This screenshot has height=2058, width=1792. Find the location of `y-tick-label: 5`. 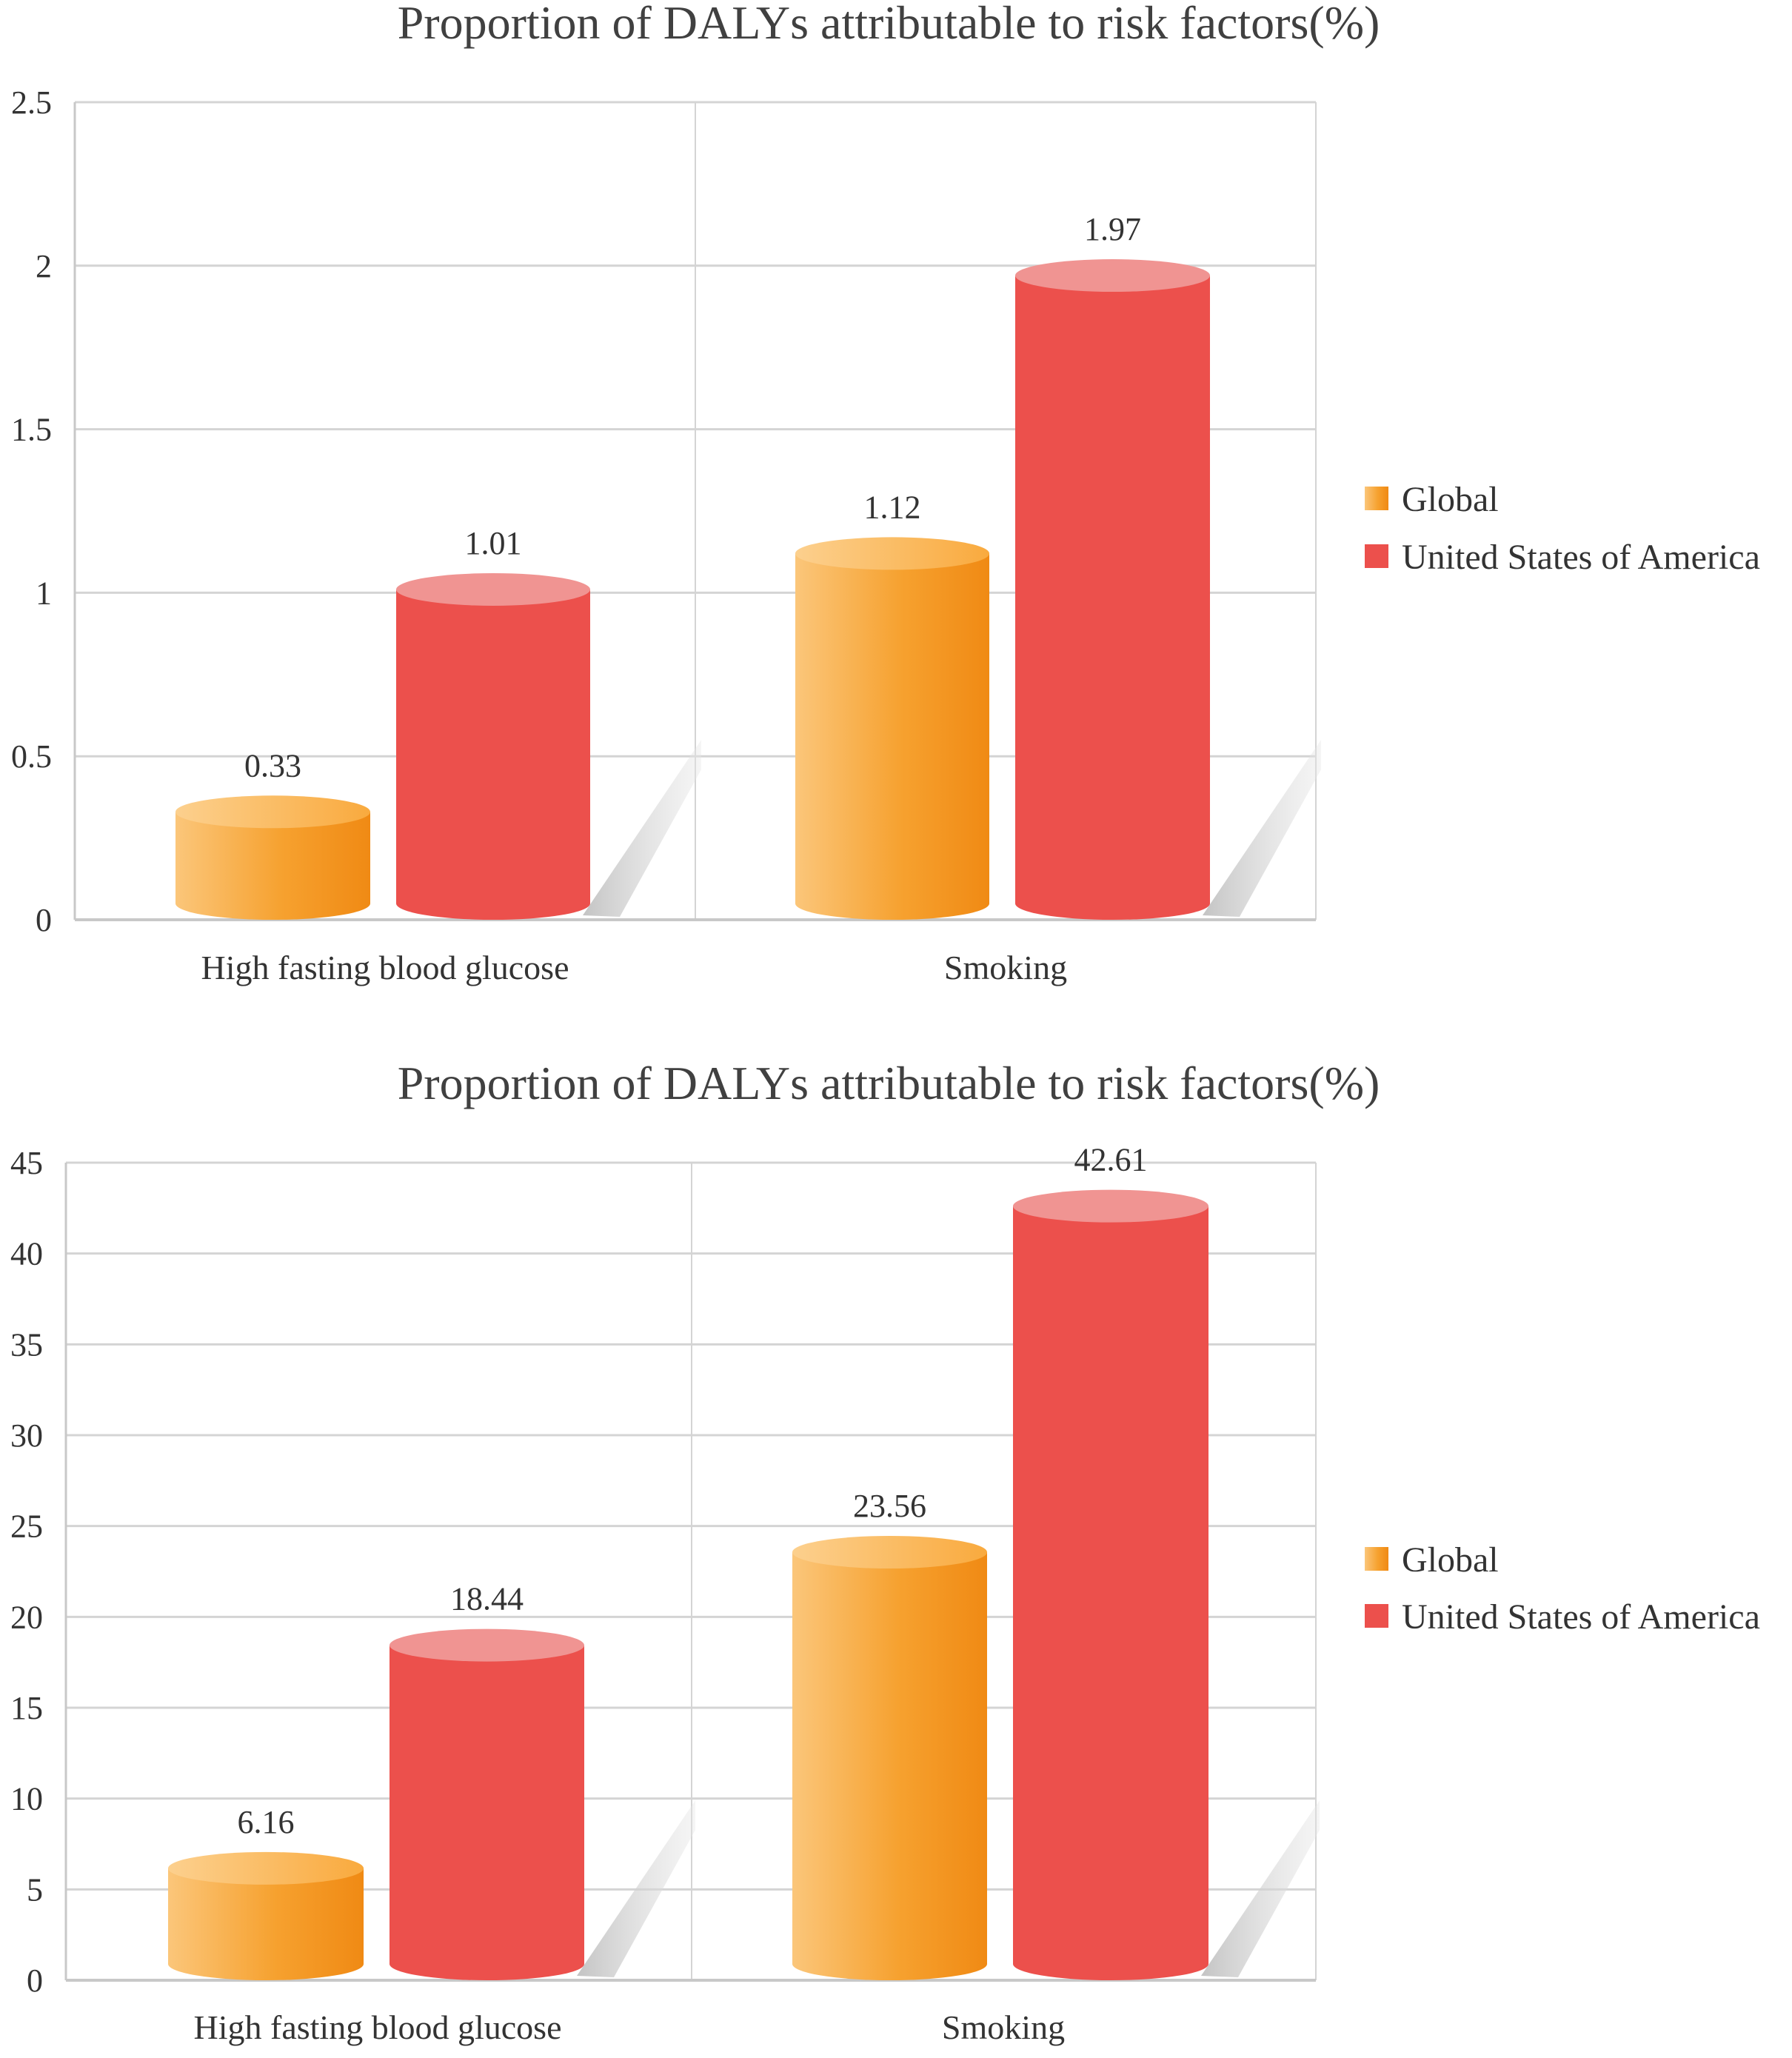

y-tick-label: 5 is located at coordinates (35, 1889).